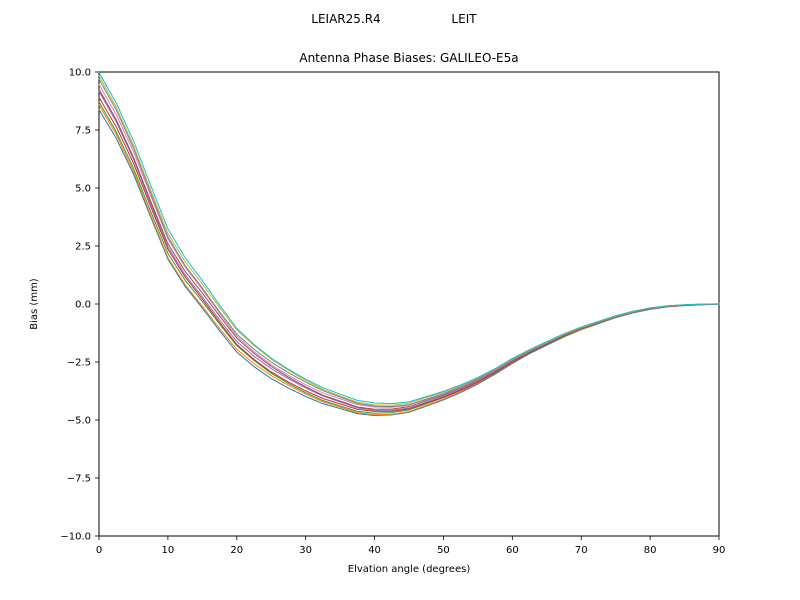 Image resolution: width=800 pixels, height=600 pixels. What do you see at coordinates (443, 550) in the screenshot?
I see `x-tick-label: 50` at bounding box center [443, 550].